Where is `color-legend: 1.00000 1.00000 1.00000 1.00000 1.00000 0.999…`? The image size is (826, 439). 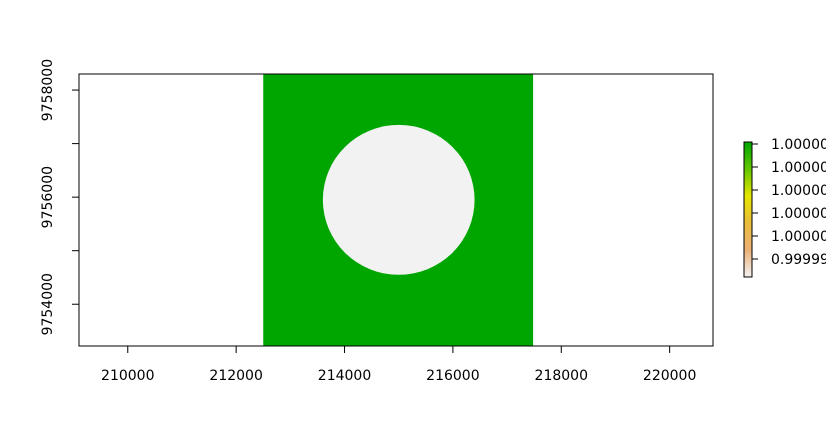 color-legend: 1.00000 1.00000 1.00000 1.00000 1.00000 0.999… is located at coordinates (784, 207).